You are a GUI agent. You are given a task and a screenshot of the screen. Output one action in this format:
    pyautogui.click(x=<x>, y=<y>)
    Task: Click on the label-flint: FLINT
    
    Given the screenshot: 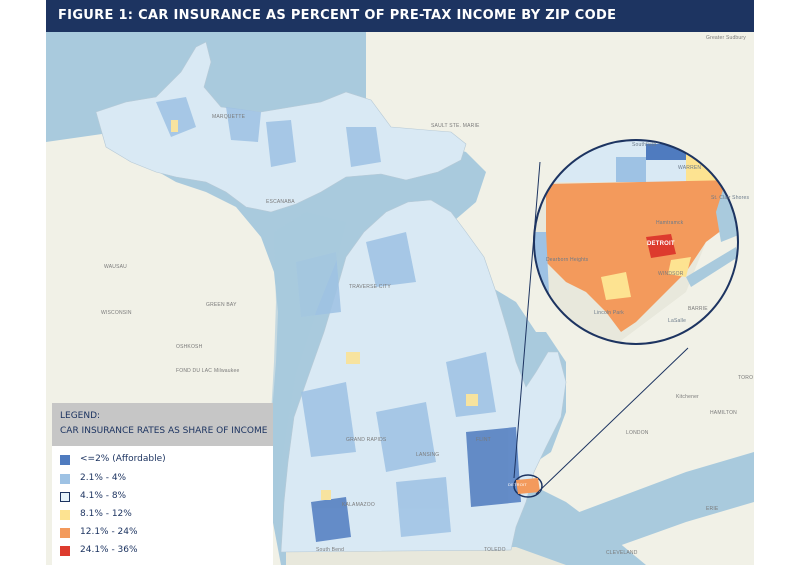 What is the action you would take?
    pyautogui.click(x=483, y=440)
    